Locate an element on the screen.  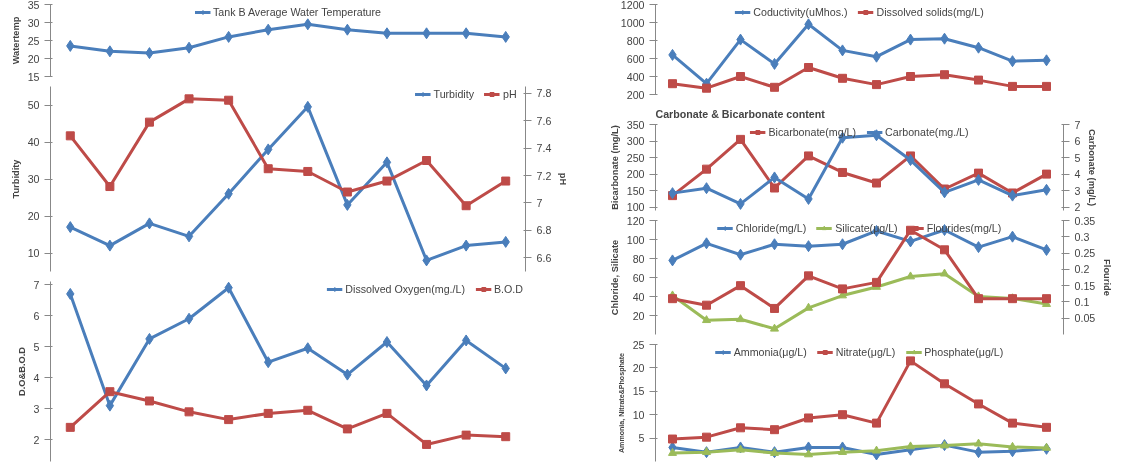
legend-label: Phosphate(μg/L) is located at coordinates (964, 352).